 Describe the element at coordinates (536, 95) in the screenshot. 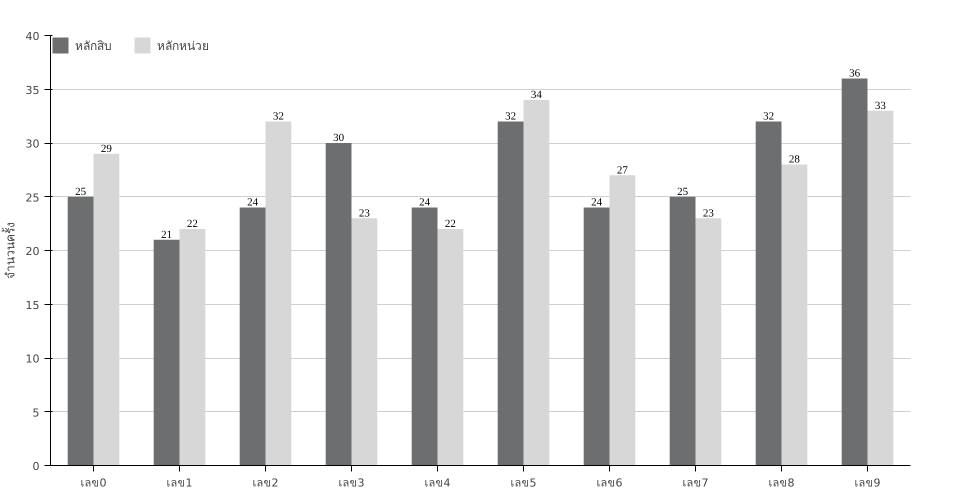

I see `data-label: 34` at that location.